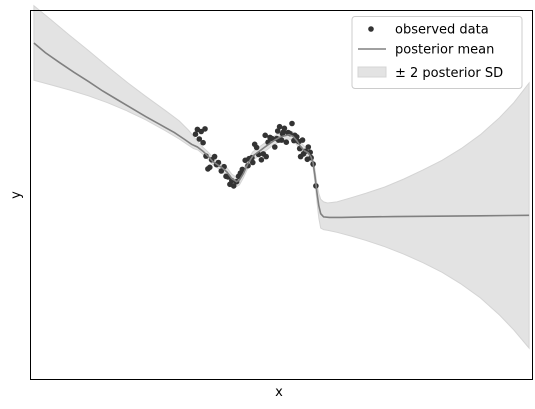 Image resolution: width=535 pixels, height=409 pixels. Describe the element at coordinates (372, 72) in the screenshot. I see `legend-marker-band` at that location.